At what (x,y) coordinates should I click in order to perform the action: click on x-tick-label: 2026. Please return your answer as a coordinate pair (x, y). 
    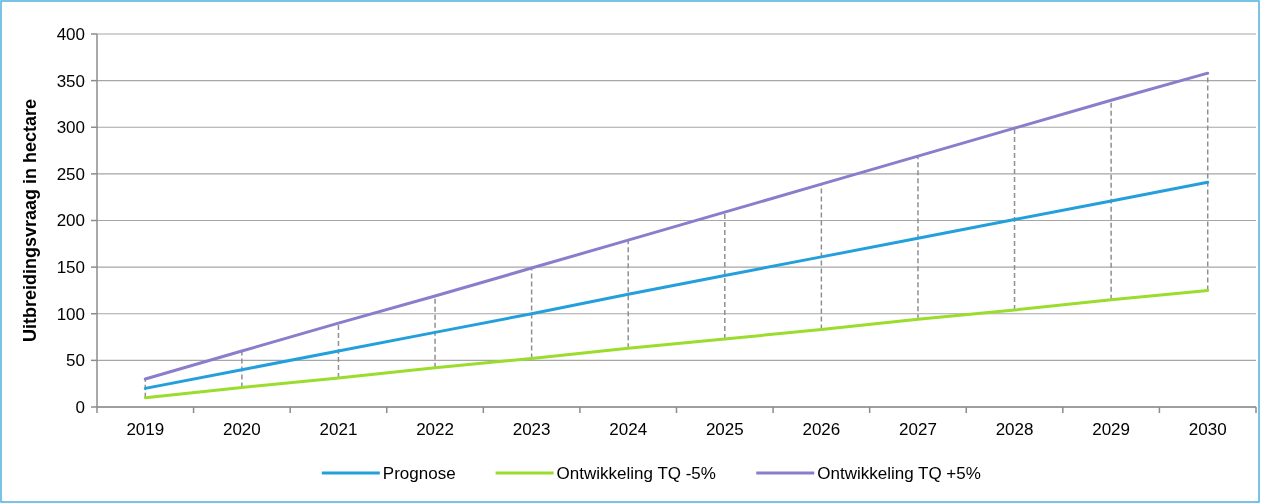
    Looking at the image, I should click on (821, 429).